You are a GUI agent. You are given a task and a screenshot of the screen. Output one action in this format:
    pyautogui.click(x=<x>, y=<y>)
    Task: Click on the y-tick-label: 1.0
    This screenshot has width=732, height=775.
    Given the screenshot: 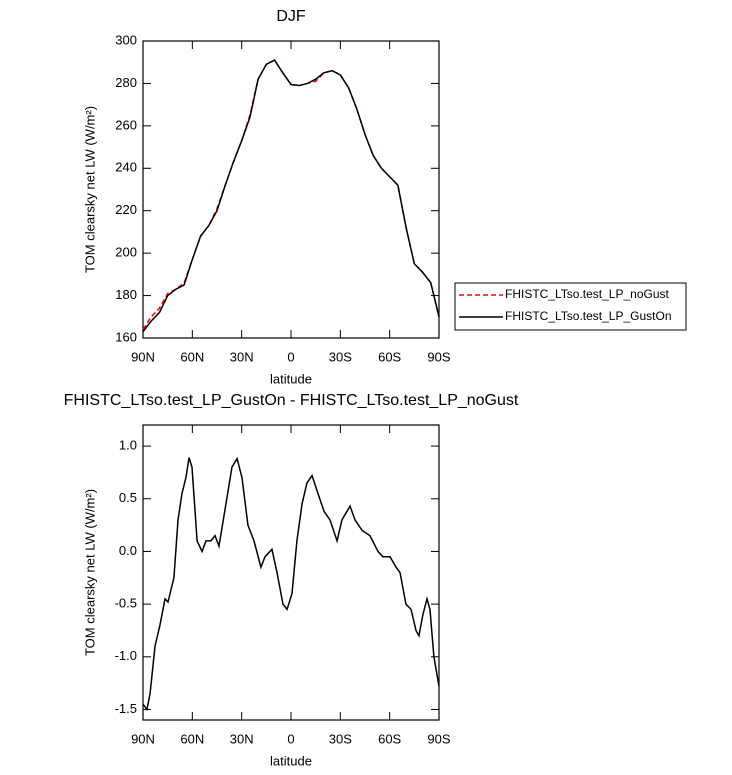 What is the action you would take?
    pyautogui.click(x=128, y=445)
    